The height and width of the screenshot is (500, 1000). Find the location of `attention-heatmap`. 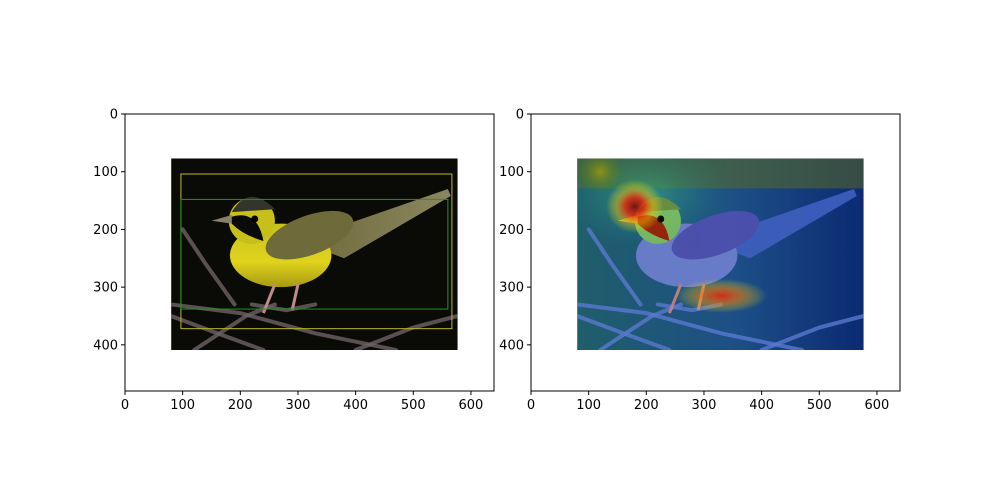

attention-heatmap is located at coordinates (720, 254).